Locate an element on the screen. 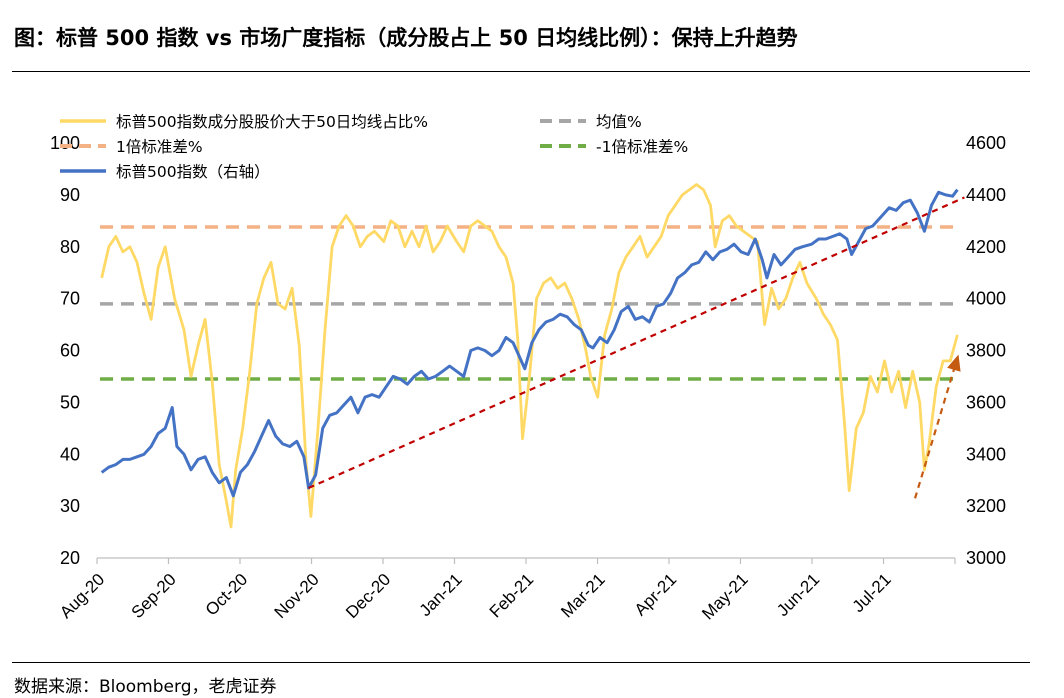 The width and height of the screenshot is (1064, 698). y-left-tick-label: 20 is located at coordinates (70, 558).